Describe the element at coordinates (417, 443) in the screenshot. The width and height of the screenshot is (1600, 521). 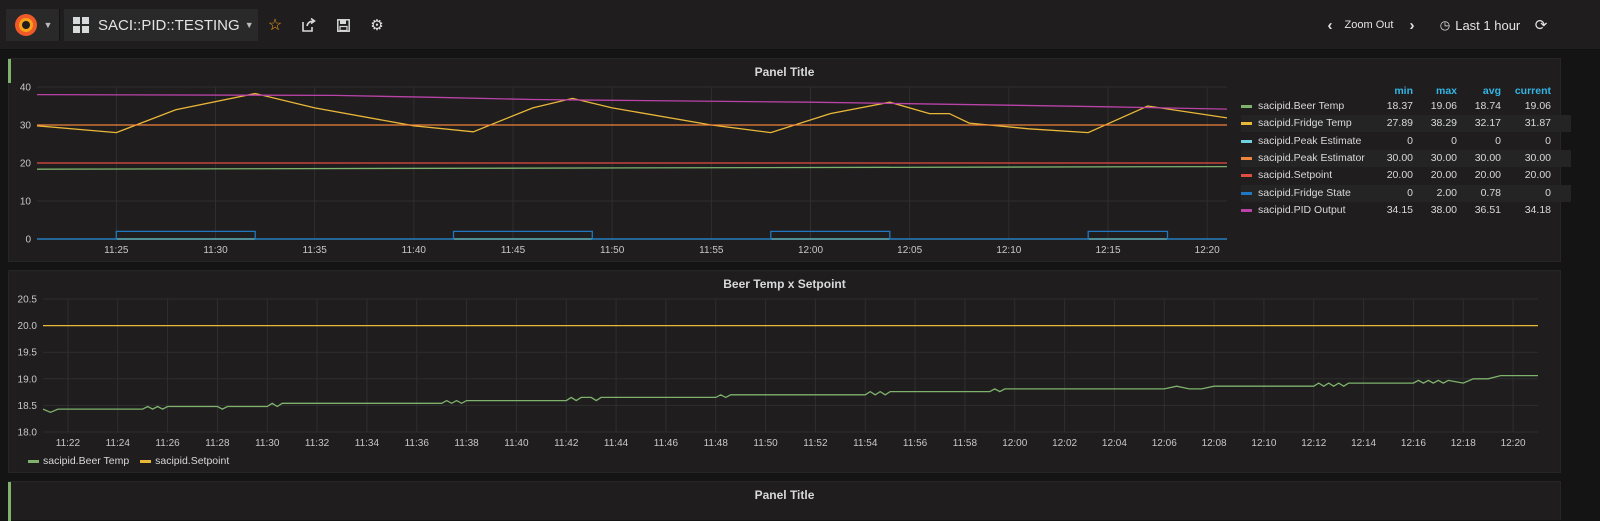
I see `x-tick-label: 11:36` at that location.